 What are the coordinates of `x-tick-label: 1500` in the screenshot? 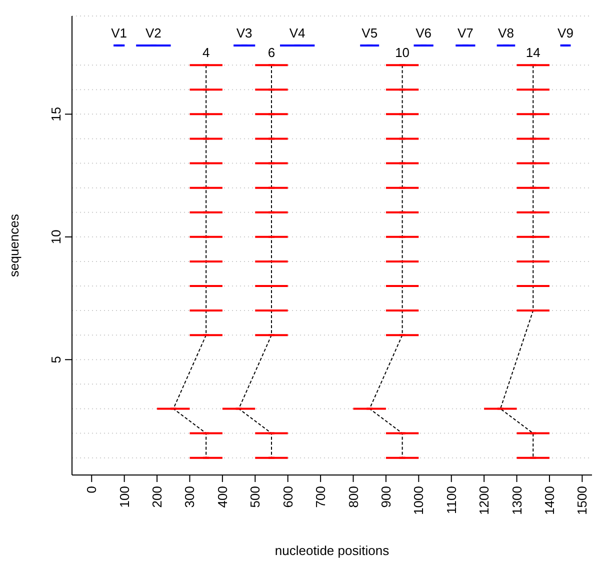 It's located at (582, 500).